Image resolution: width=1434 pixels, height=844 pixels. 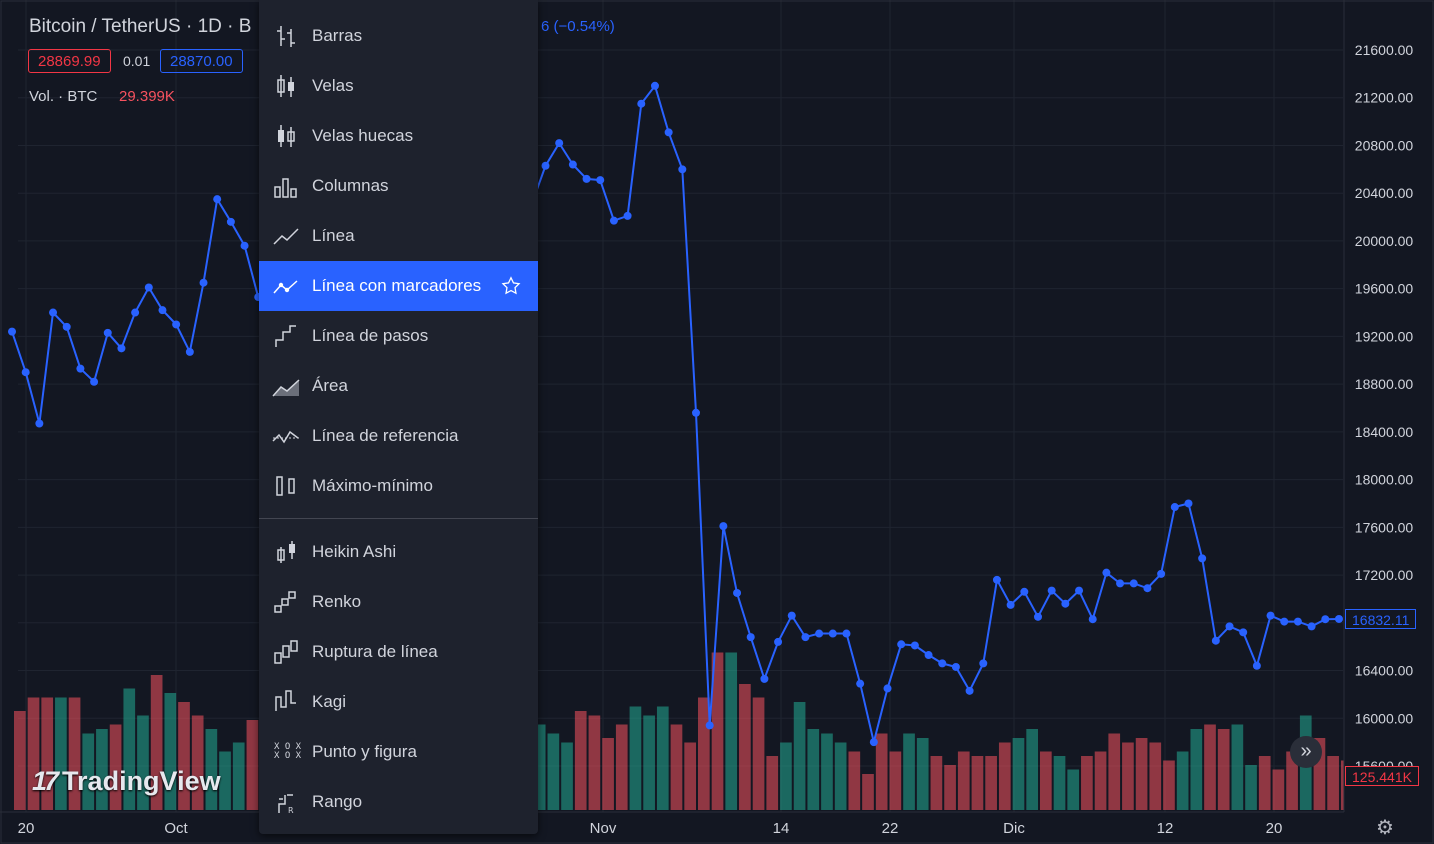 I want to click on line-break-icon, so click(x=286, y=652).